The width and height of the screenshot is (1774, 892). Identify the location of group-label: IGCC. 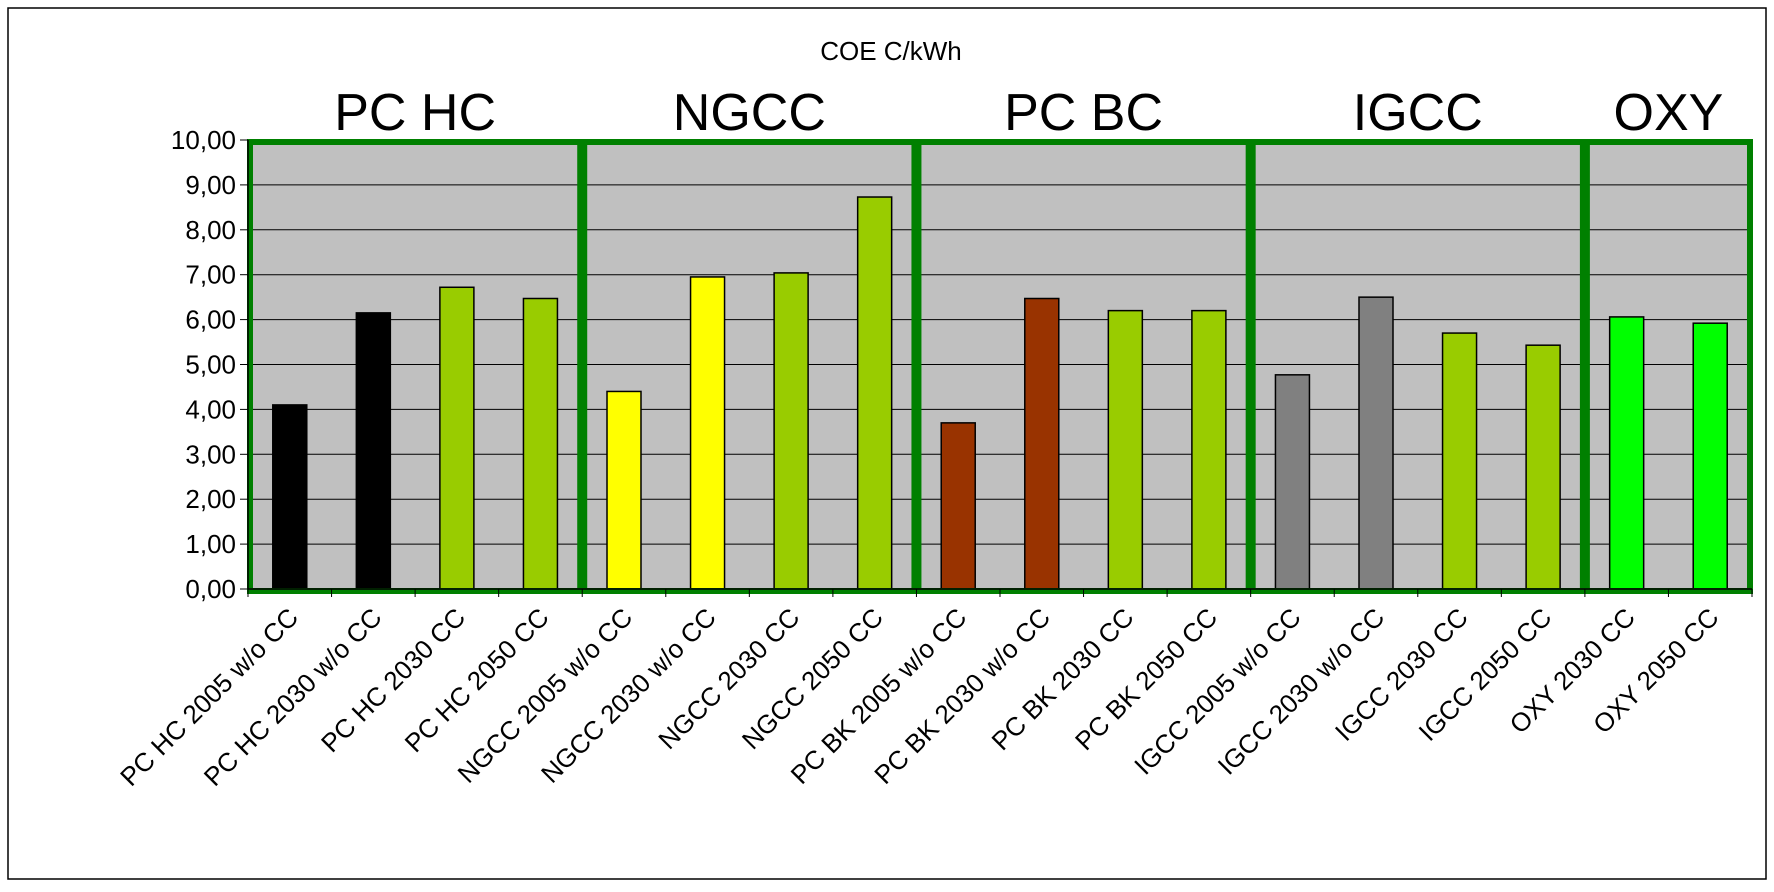
(1418, 113).